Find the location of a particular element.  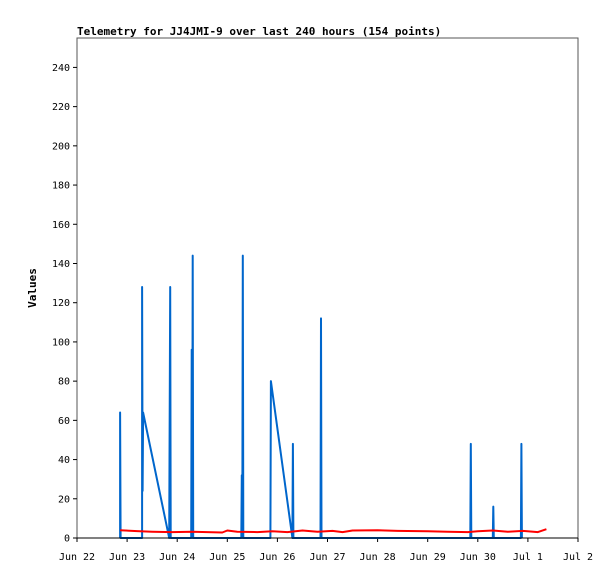

y-tick-label: 200 is located at coordinates (61, 146).